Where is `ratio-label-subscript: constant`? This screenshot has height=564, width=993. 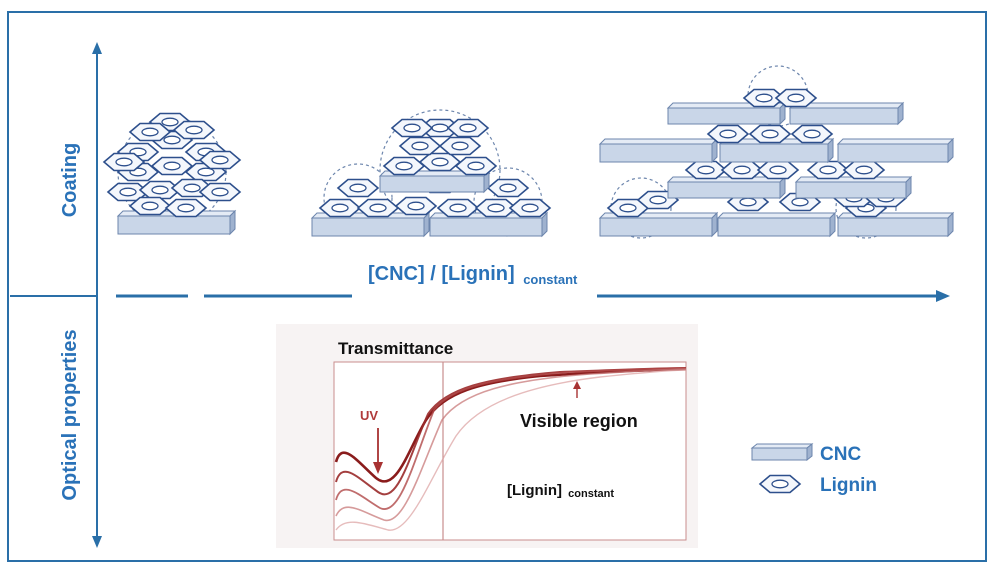
ratio-label-subscript: constant is located at coordinates (550, 279).